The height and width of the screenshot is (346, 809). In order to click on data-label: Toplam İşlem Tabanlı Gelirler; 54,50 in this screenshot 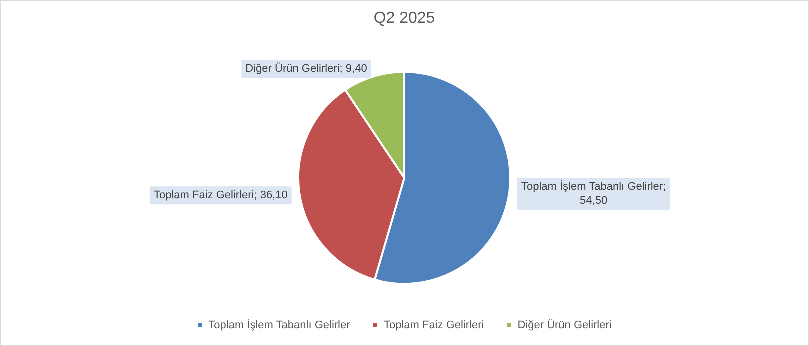, I will do `click(593, 194)`.